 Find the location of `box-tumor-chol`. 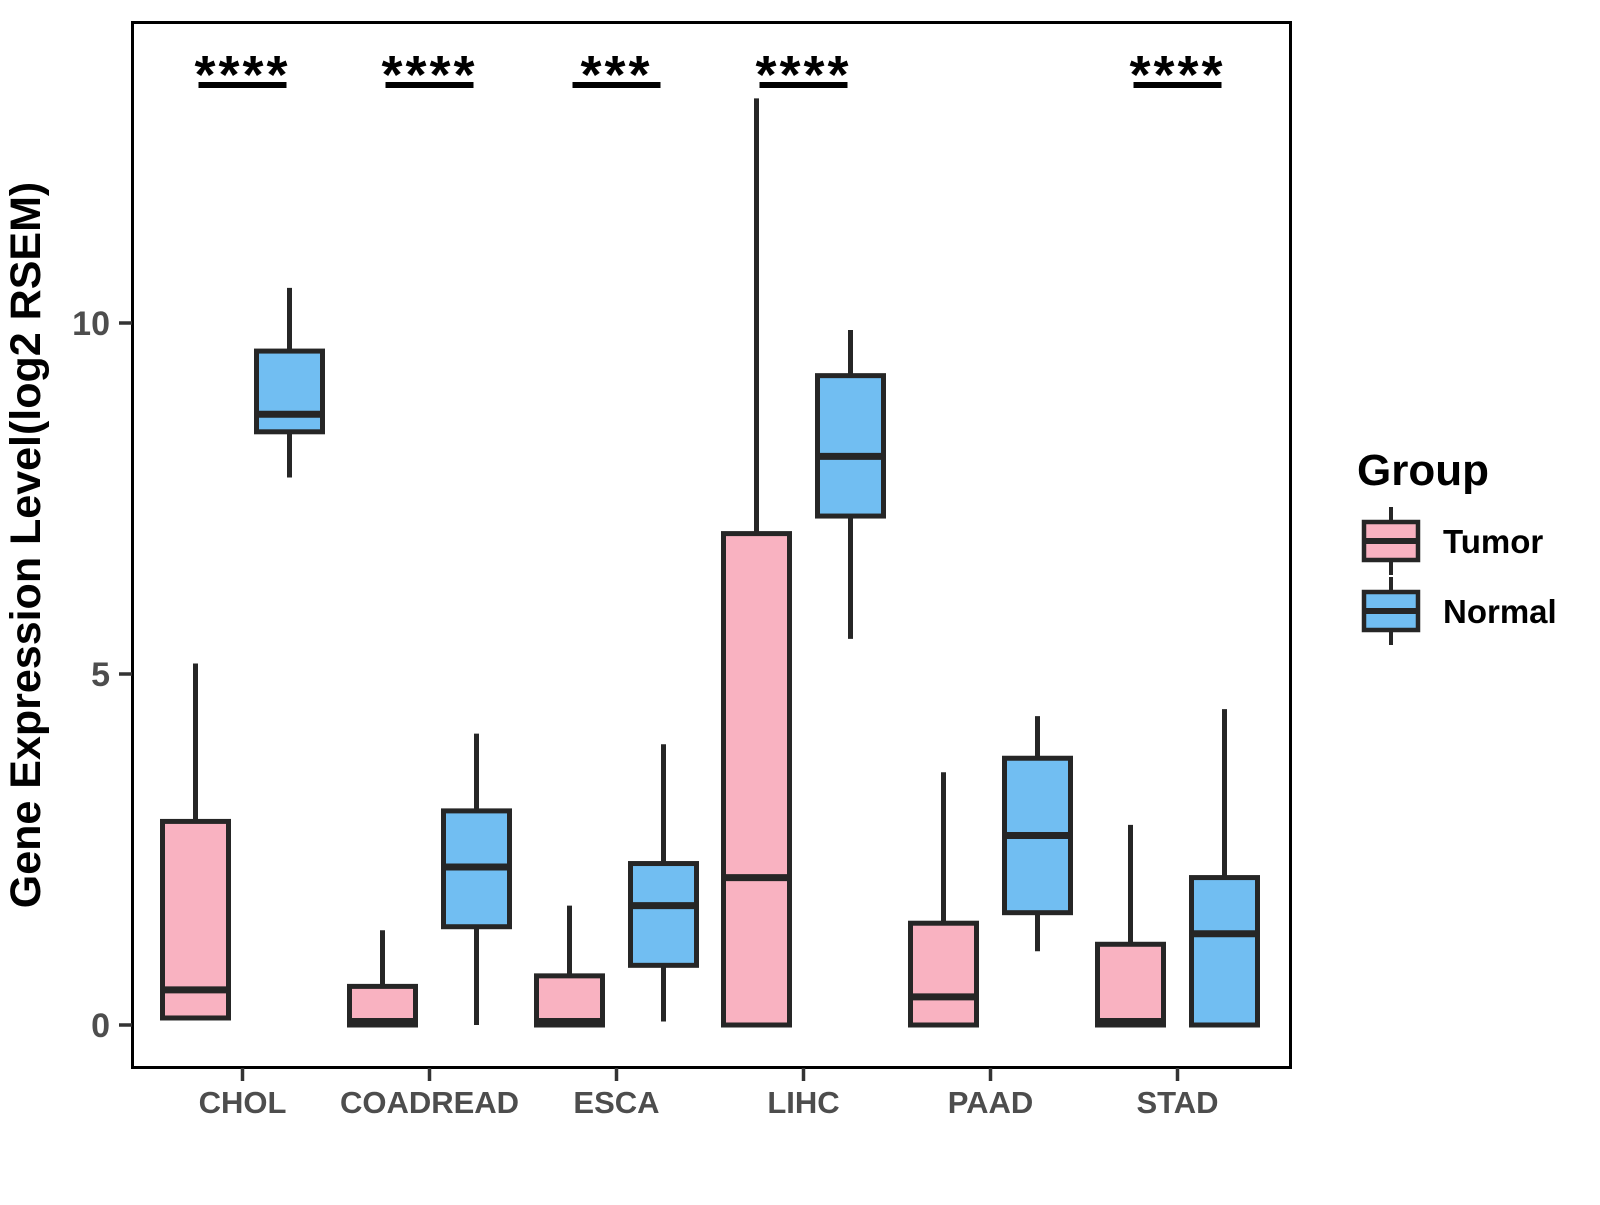

box-tumor-chol is located at coordinates (195, 842).